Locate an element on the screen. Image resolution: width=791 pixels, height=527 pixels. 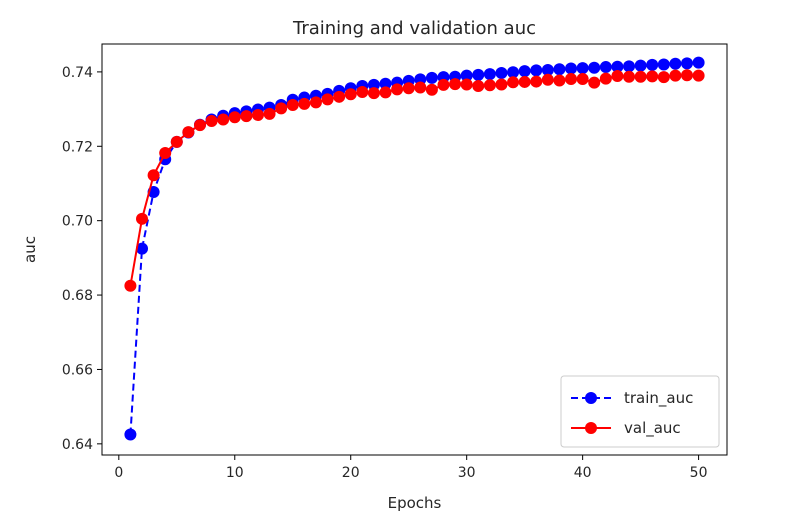
x-axis-label: Epochs is located at coordinates (415, 503).